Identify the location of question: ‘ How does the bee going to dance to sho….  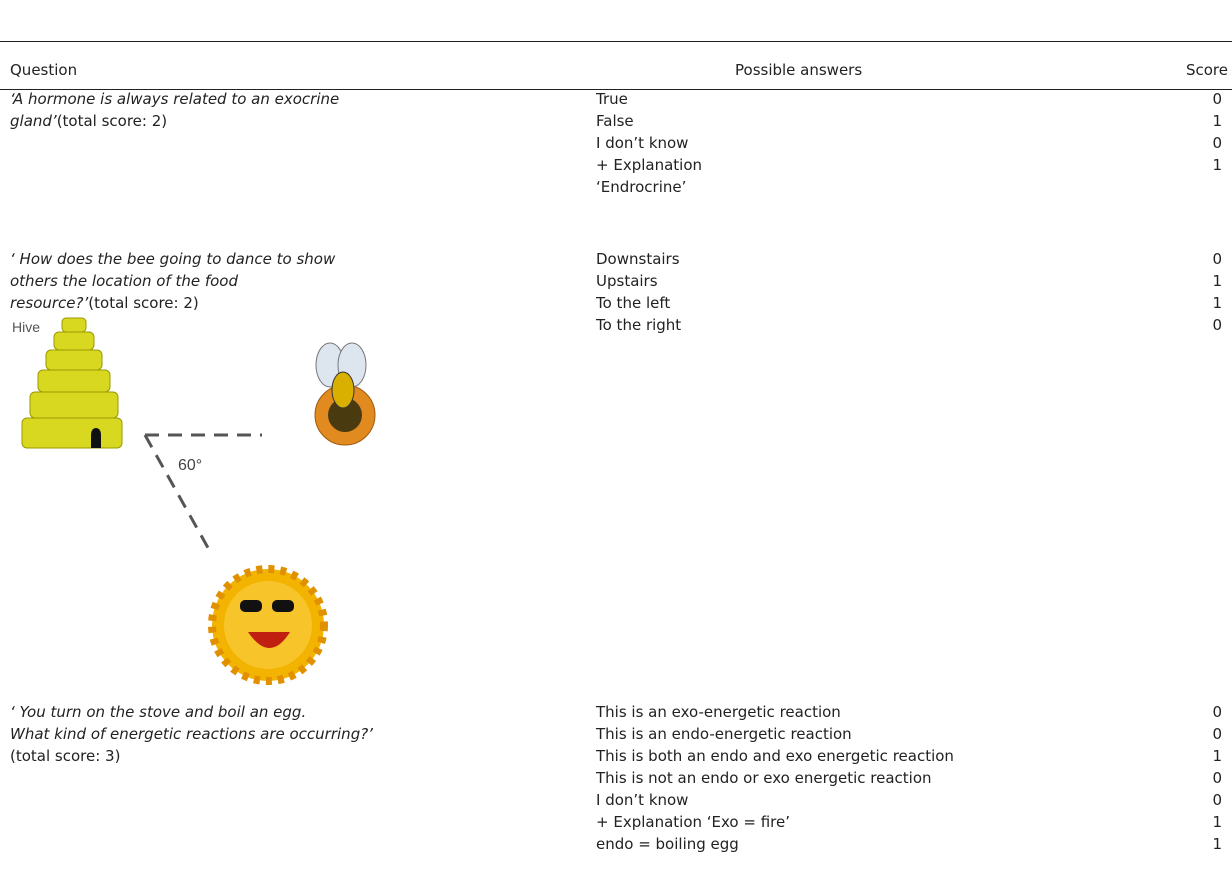
(177, 281).